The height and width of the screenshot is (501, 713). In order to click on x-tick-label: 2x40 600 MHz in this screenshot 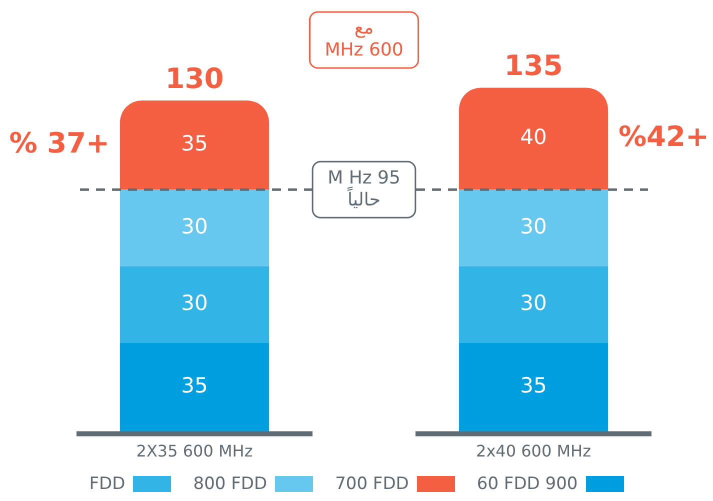, I will do `click(533, 451)`.